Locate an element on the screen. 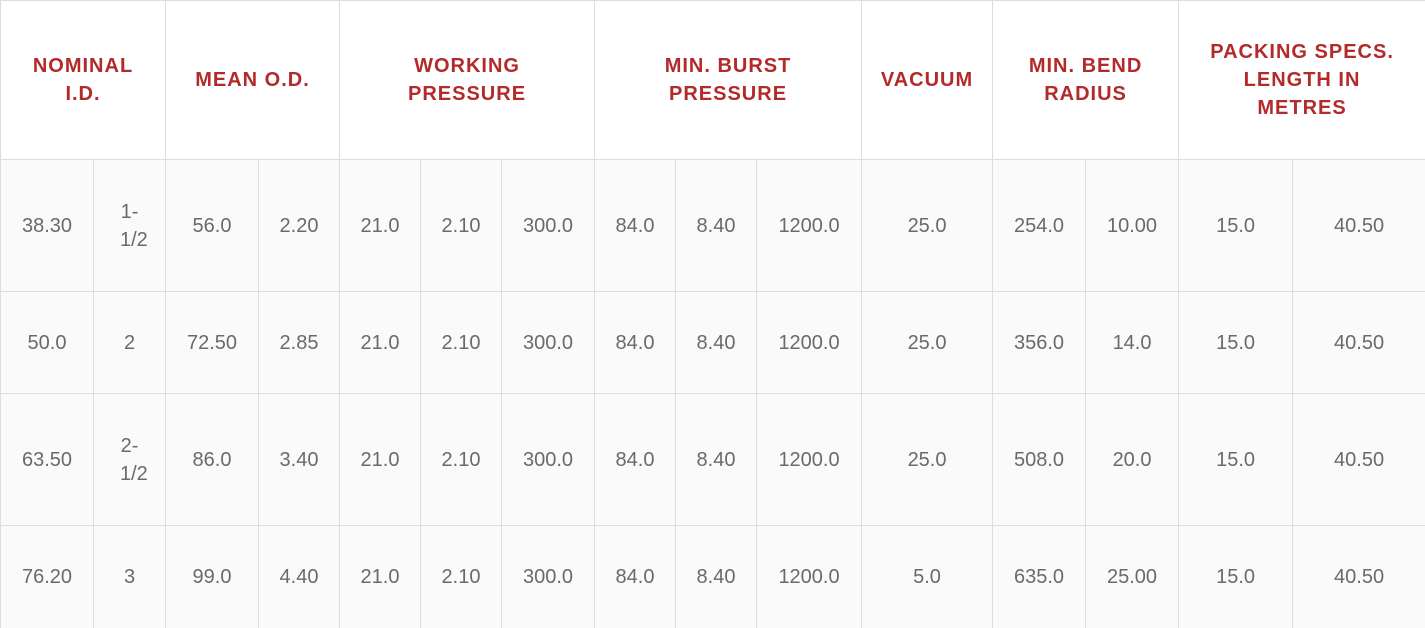  cell-nominal-id-inch: 2 is located at coordinates (129, 342).